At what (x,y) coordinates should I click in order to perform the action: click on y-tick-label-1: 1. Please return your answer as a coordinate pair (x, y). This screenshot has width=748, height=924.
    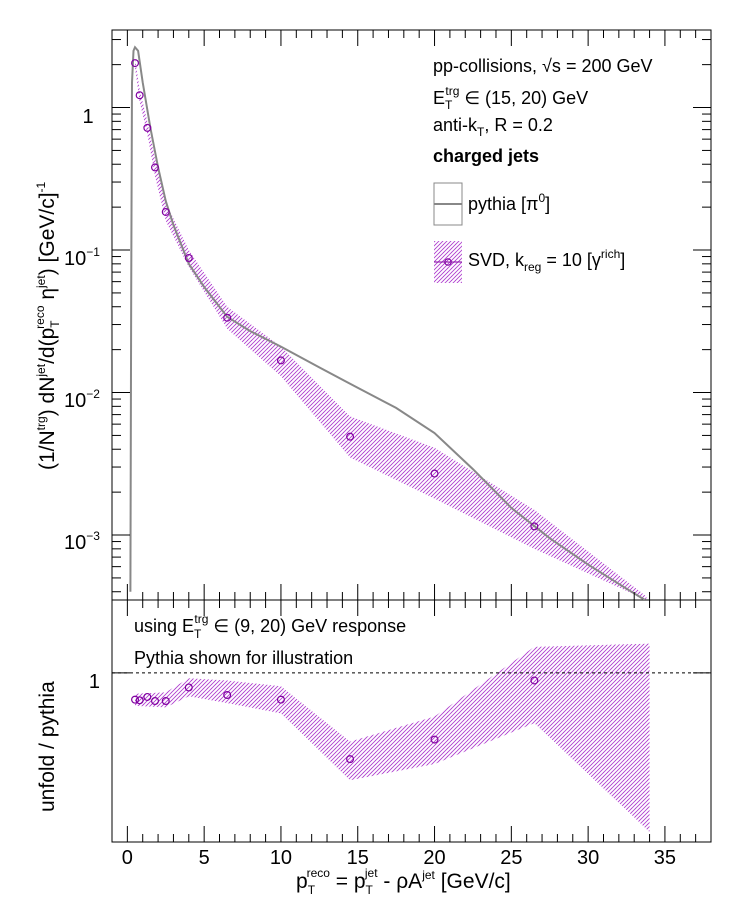
    Looking at the image, I should click on (87, 117).